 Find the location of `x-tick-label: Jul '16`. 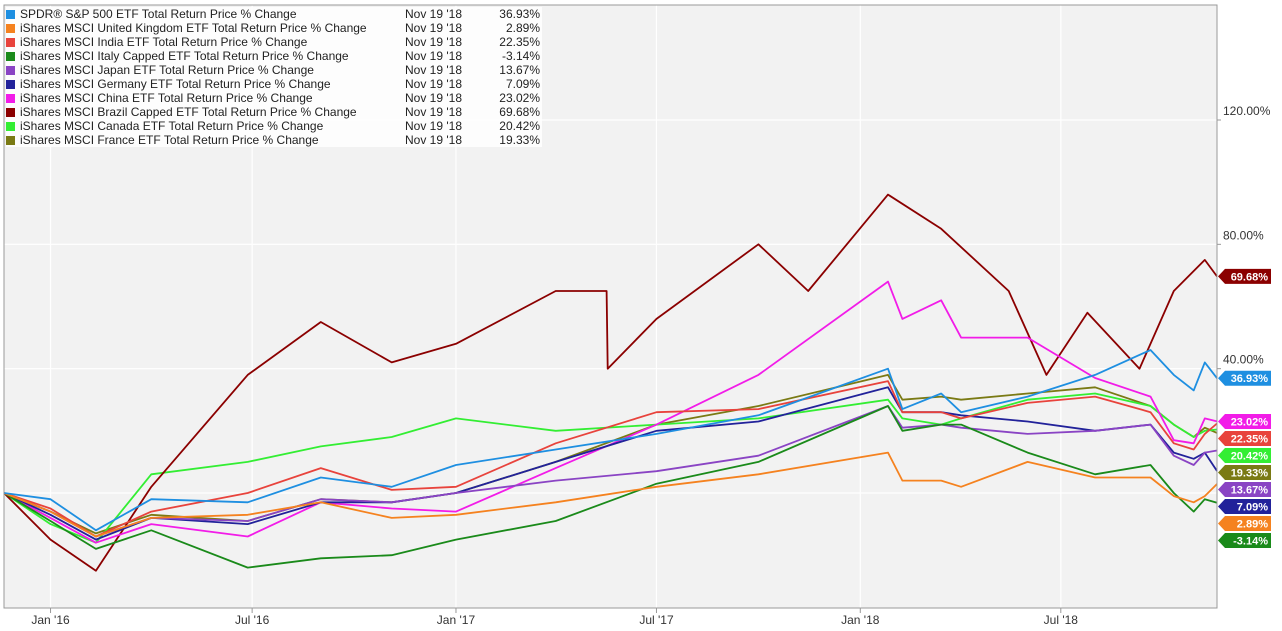

x-tick-label: Jul '16 is located at coordinates (252, 620).